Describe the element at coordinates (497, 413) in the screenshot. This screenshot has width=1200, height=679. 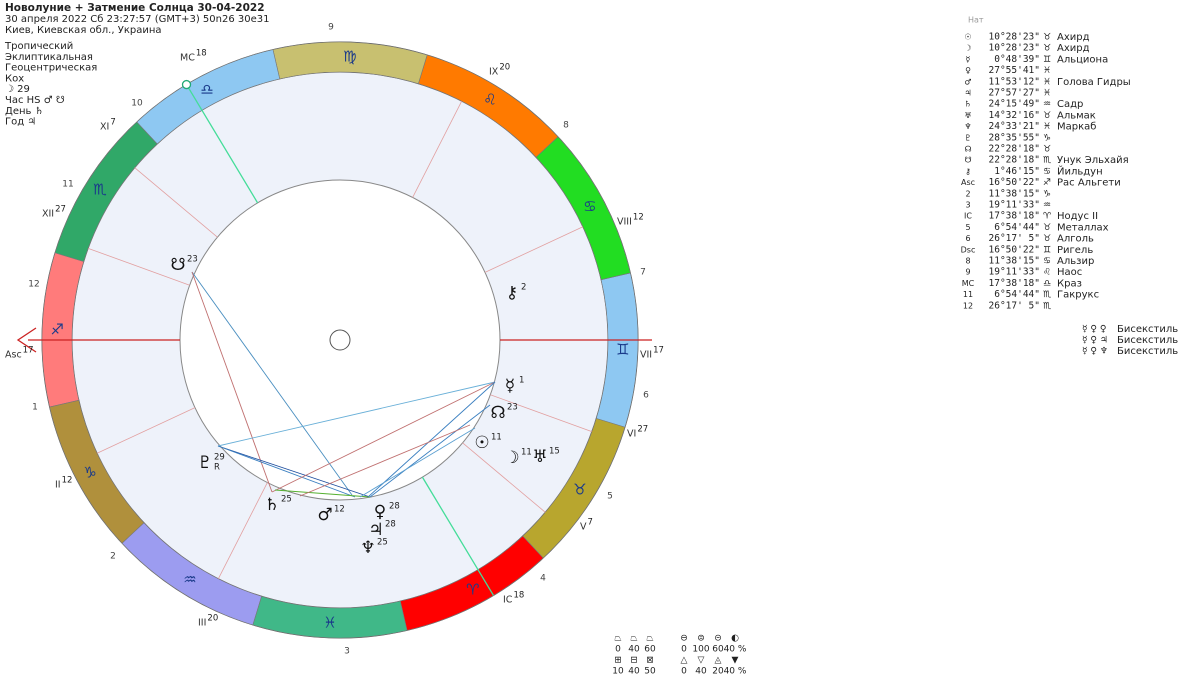
I see `planet-glyph: ☊` at that location.